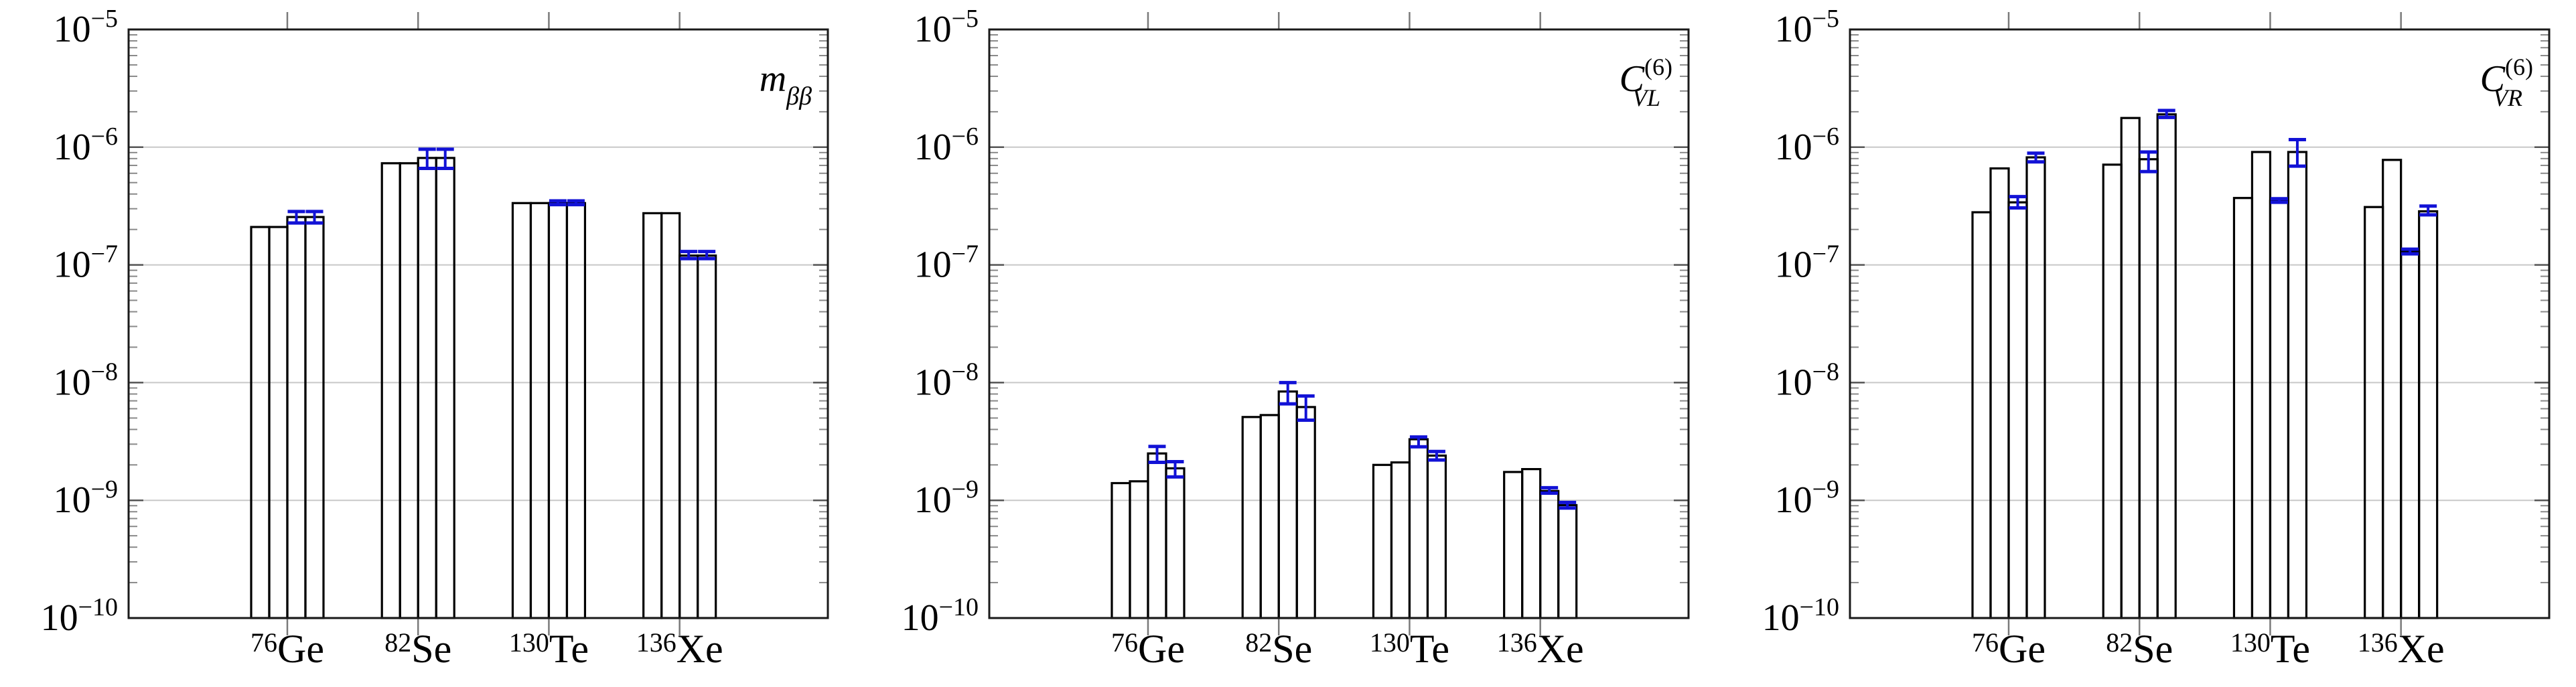 This screenshot has height=687, width=2576. What do you see at coordinates (786, 84) in the screenshot?
I see `panel-title: mββ` at bounding box center [786, 84].